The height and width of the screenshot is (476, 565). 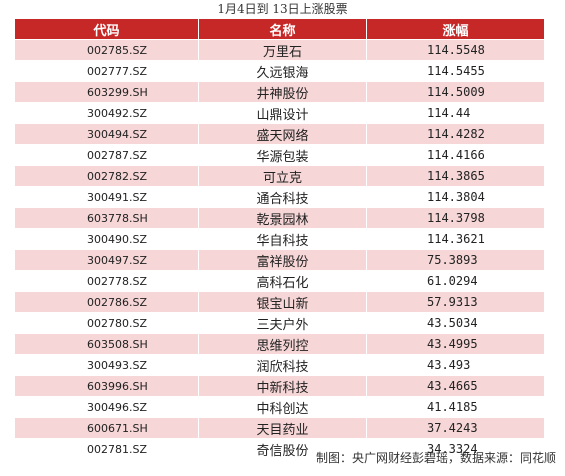 What do you see at coordinates (455, 428) in the screenshot?
I see `cell-change: 37.4243` at bounding box center [455, 428].